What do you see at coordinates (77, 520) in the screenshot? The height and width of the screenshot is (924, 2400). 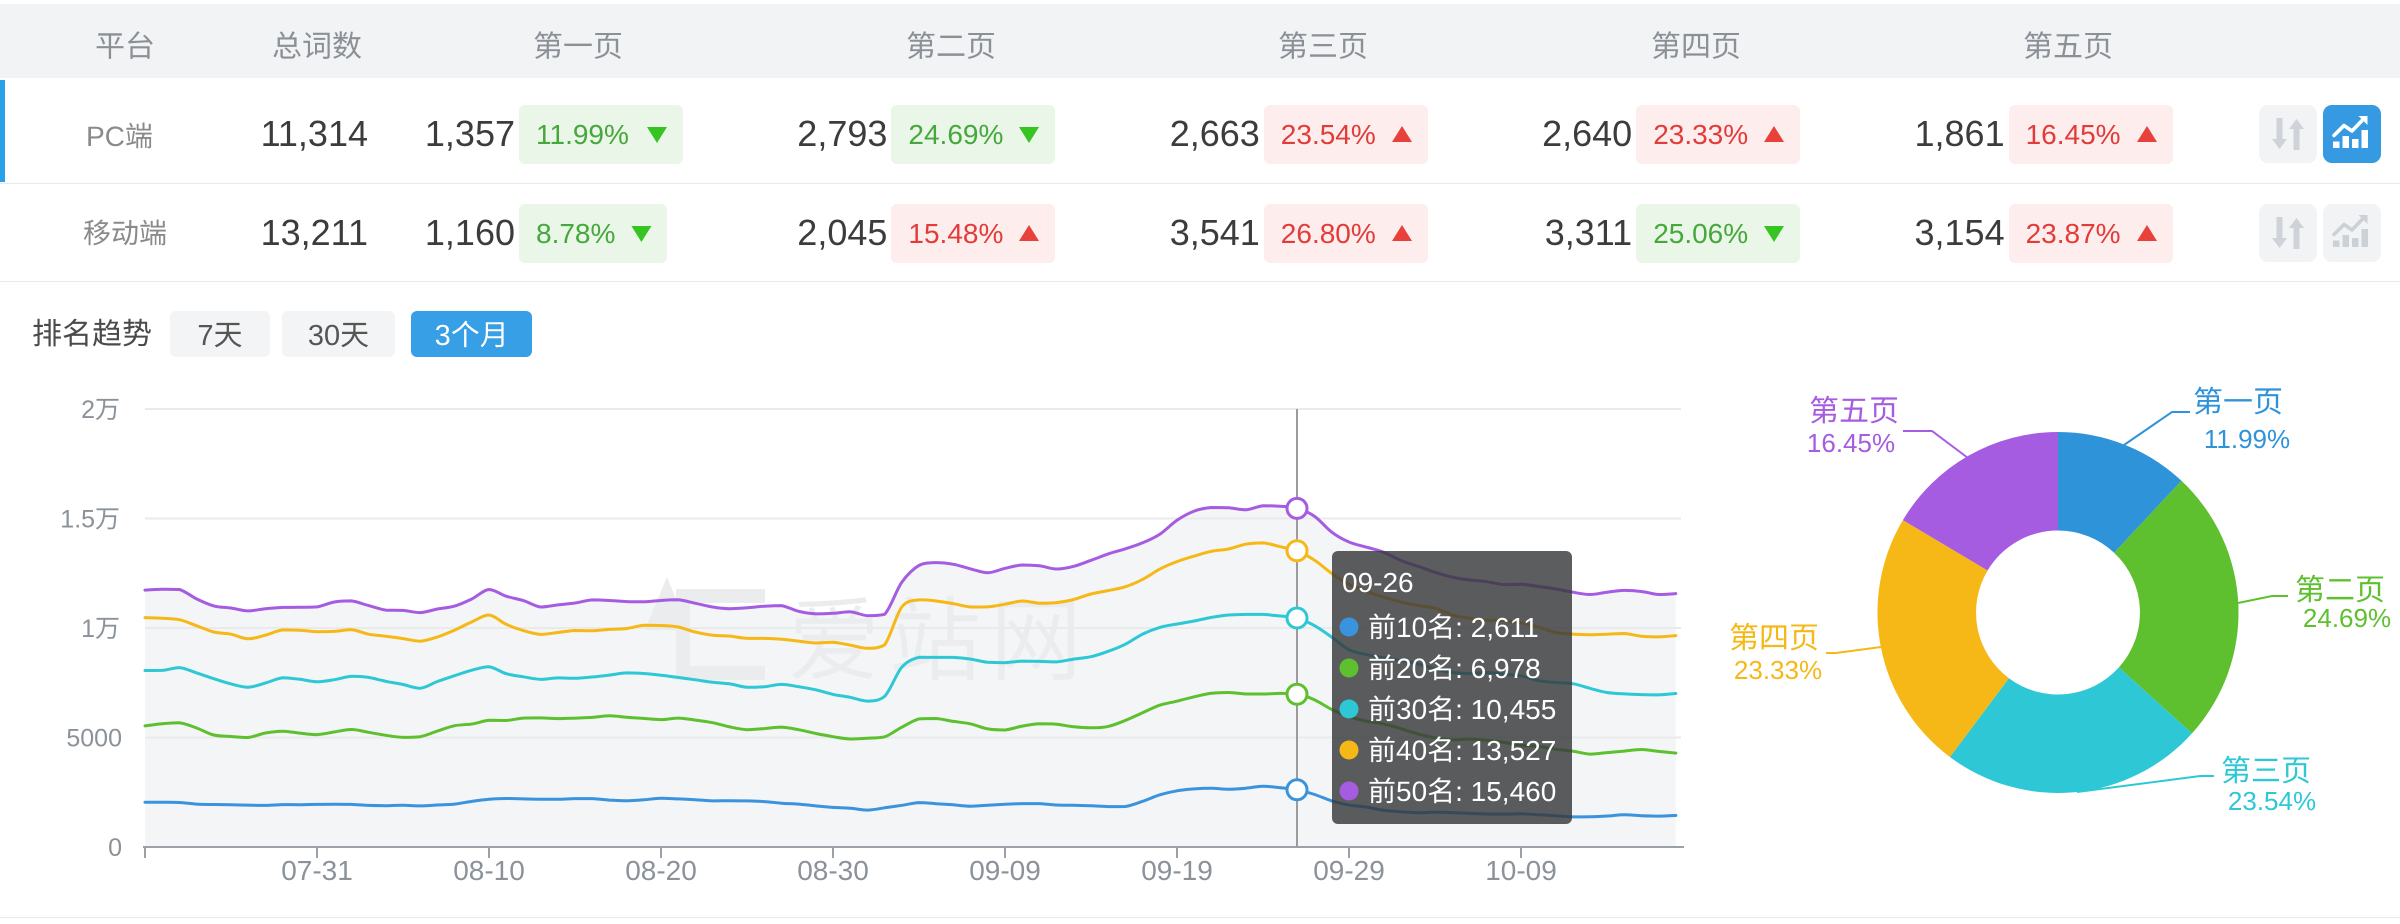 I see `svg-text: 1.5` at bounding box center [77, 520].